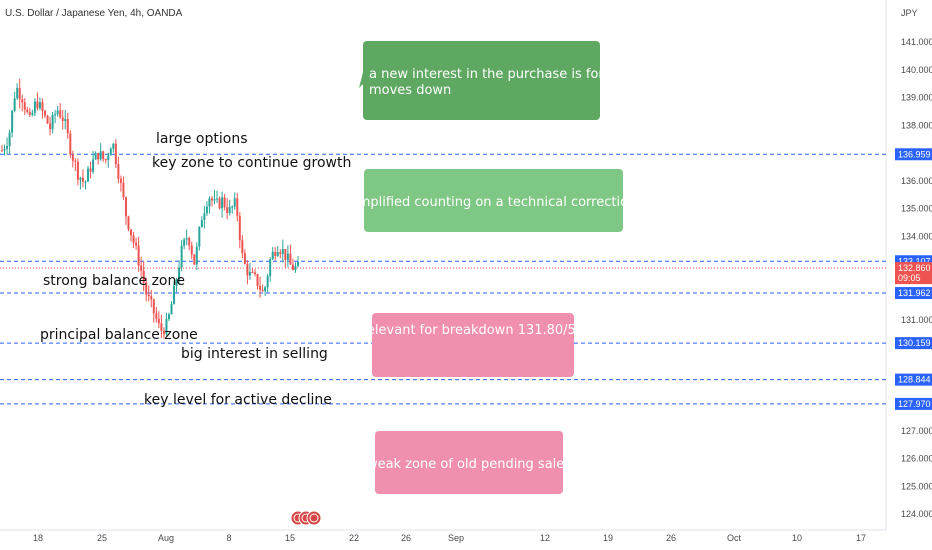 This screenshot has height=550, width=932. Describe the element at coordinates (916, 486) in the screenshot. I see `y-tick-label: 125.000` at that location.